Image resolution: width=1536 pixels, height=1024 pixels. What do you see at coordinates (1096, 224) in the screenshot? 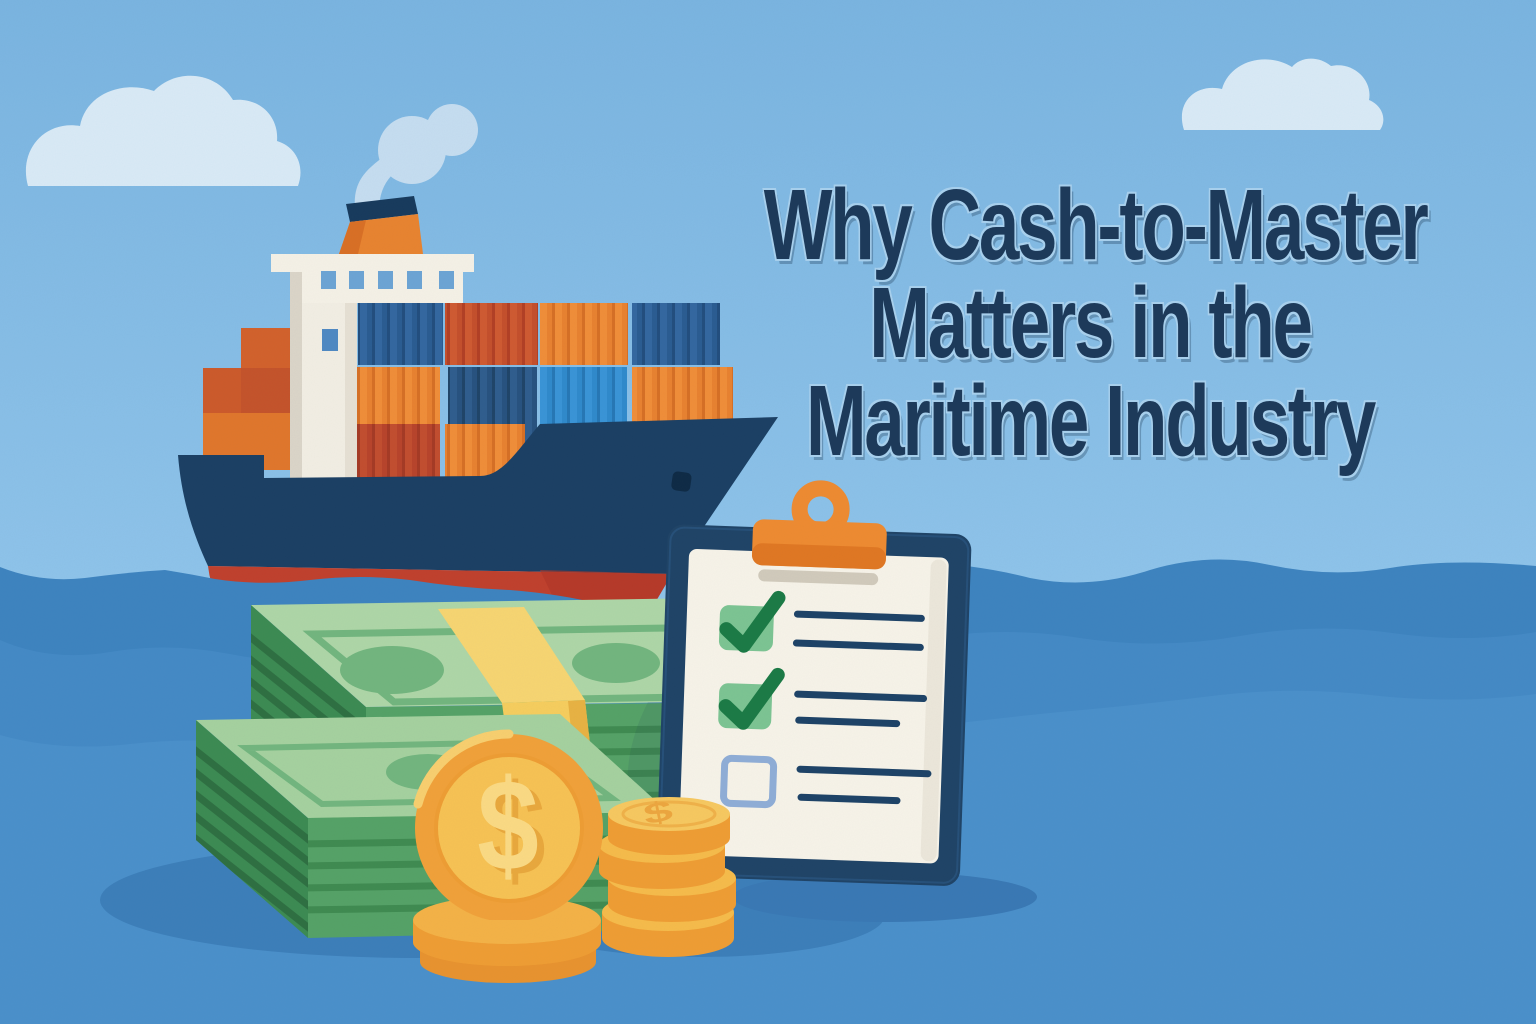
I see `hero-title-line-1: Why Cash-to-Master` at bounding box center [1096, 224].